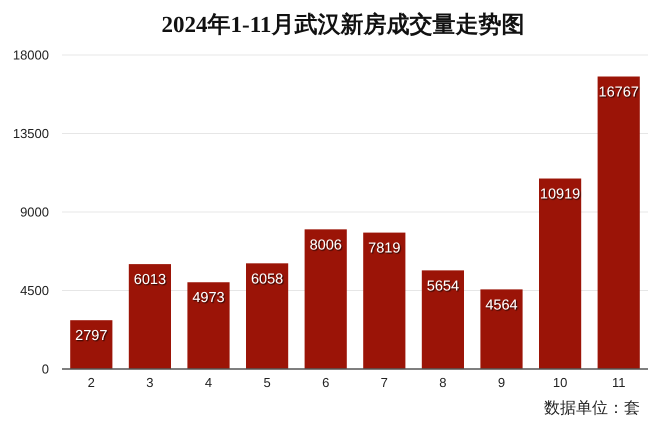  I want to click on annotation: 数据单位：套, so click(592, 408).